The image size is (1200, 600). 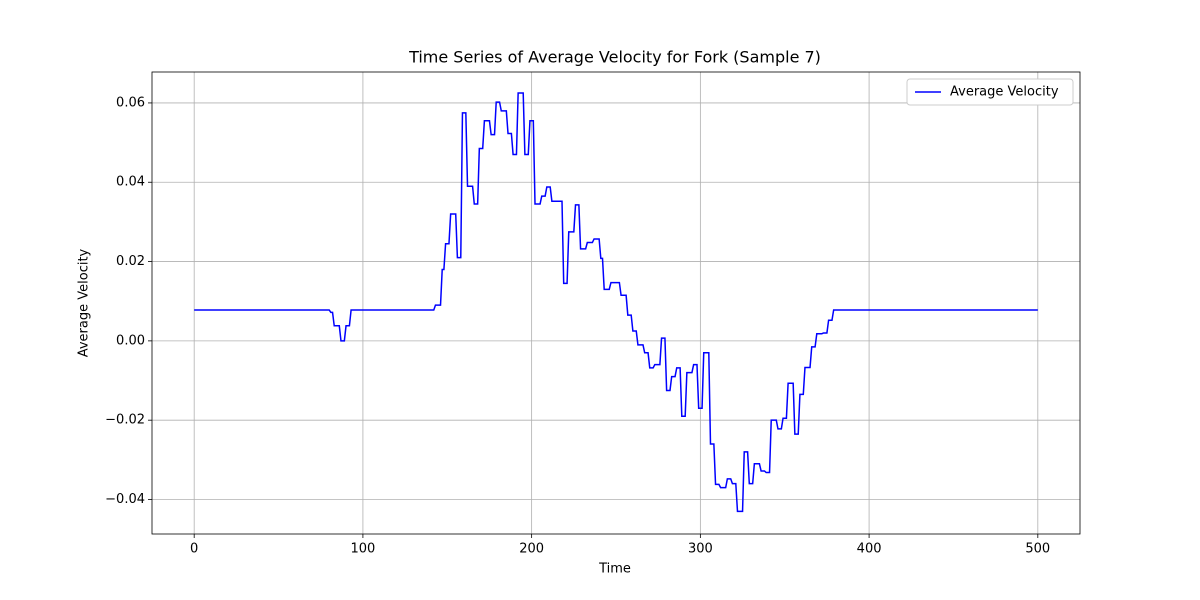 What do you see at coordinates (869, 549) in the screenshot?
I see `x-tick-label: 400` at bounding box center [869, 549].